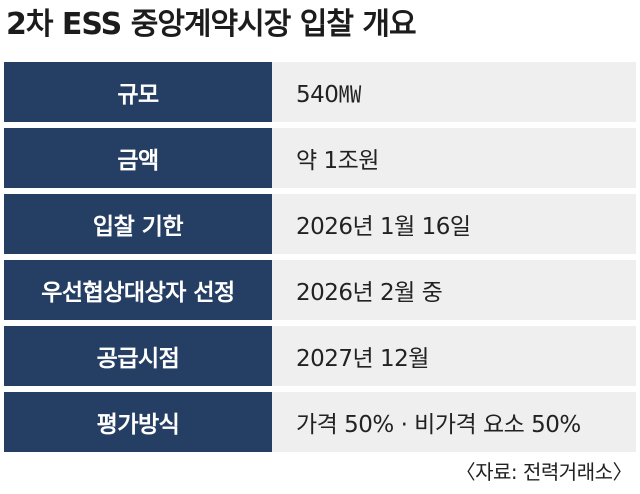 This screenshot has width=640, height=494. What do you see at coordinates (362, 359) in the screenshot?
I see `row-value: 2027년 12월` at bounding box center [362, 359].